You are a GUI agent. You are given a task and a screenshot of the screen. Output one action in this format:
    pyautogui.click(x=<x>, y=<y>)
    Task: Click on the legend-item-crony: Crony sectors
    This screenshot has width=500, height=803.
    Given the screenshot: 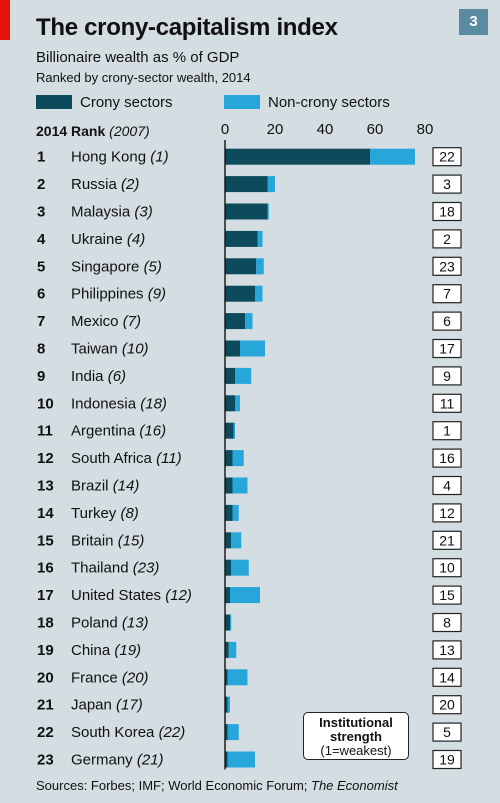 What is the action you would take?
    pyautogui.click(x=104, y=102)
    